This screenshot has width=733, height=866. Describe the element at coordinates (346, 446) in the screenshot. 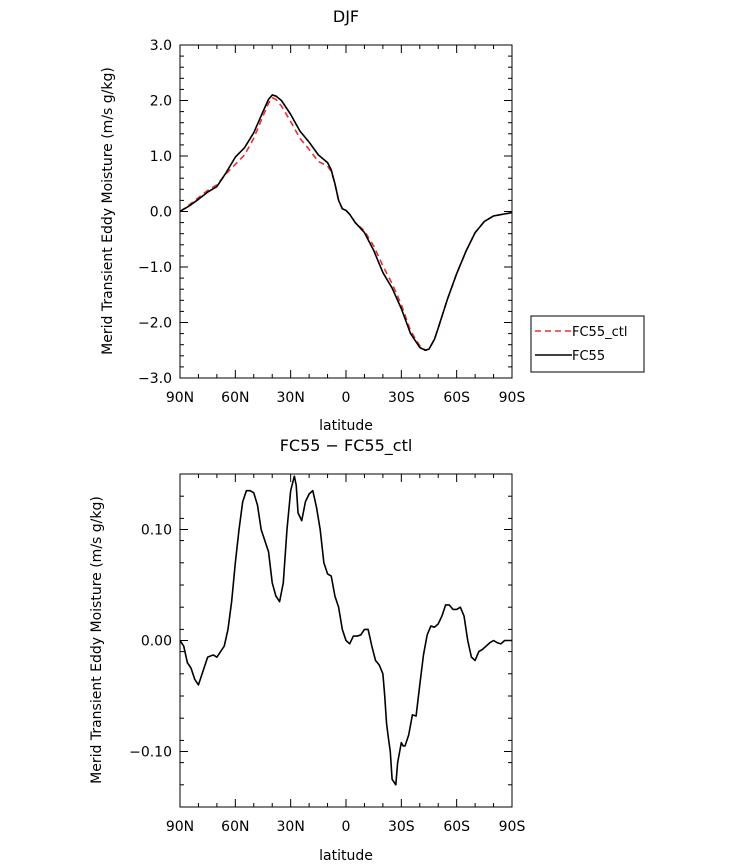

I see `chart-title: FC55 − FC55_ctl` at that location.